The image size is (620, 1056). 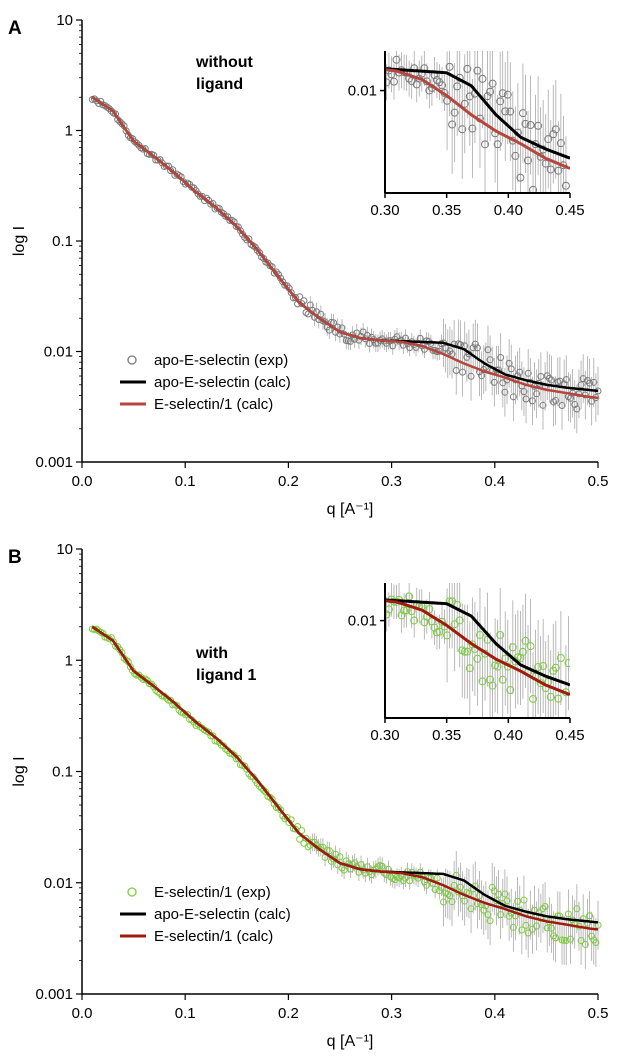 I want to click on legend-entry: apo-E-selectin (calc), so click(x=222, y=914).